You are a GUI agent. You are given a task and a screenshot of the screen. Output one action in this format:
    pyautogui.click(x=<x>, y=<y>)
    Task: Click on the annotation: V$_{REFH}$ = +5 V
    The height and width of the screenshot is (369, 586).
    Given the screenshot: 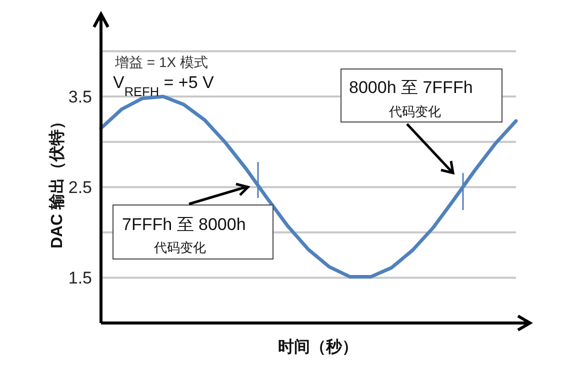 What is the action you would take?
    pyautogui.click(x=164, y=85)
    